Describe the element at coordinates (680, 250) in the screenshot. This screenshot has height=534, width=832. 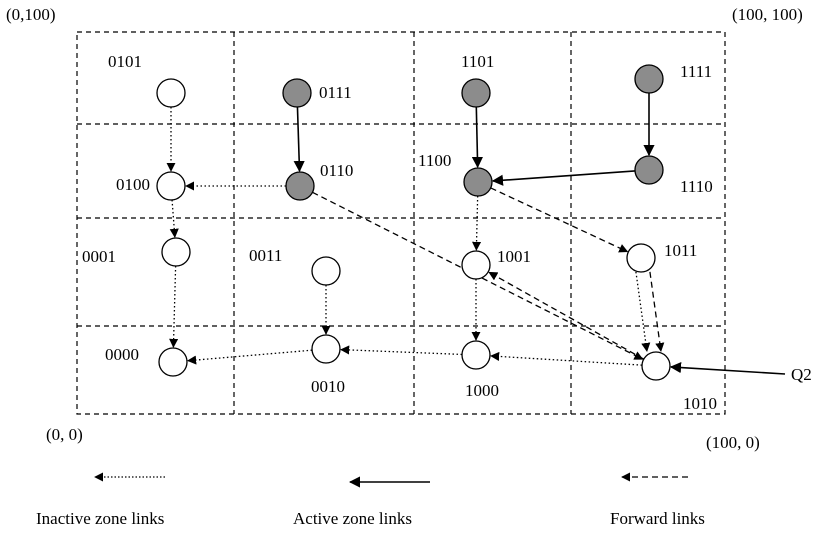
I see `node-label-1011: 1011` at that location.